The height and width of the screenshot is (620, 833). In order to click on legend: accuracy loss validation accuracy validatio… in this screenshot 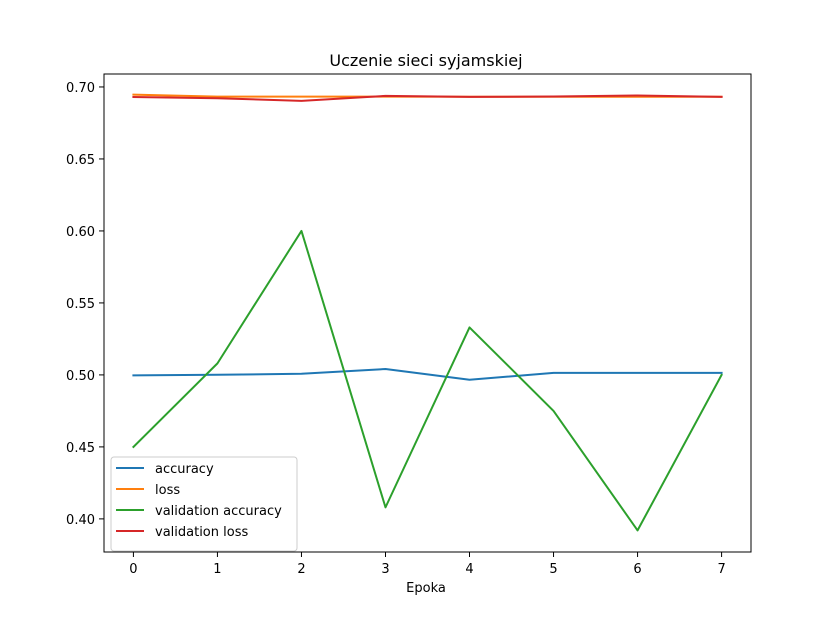, I will do `click(204, 504)`.